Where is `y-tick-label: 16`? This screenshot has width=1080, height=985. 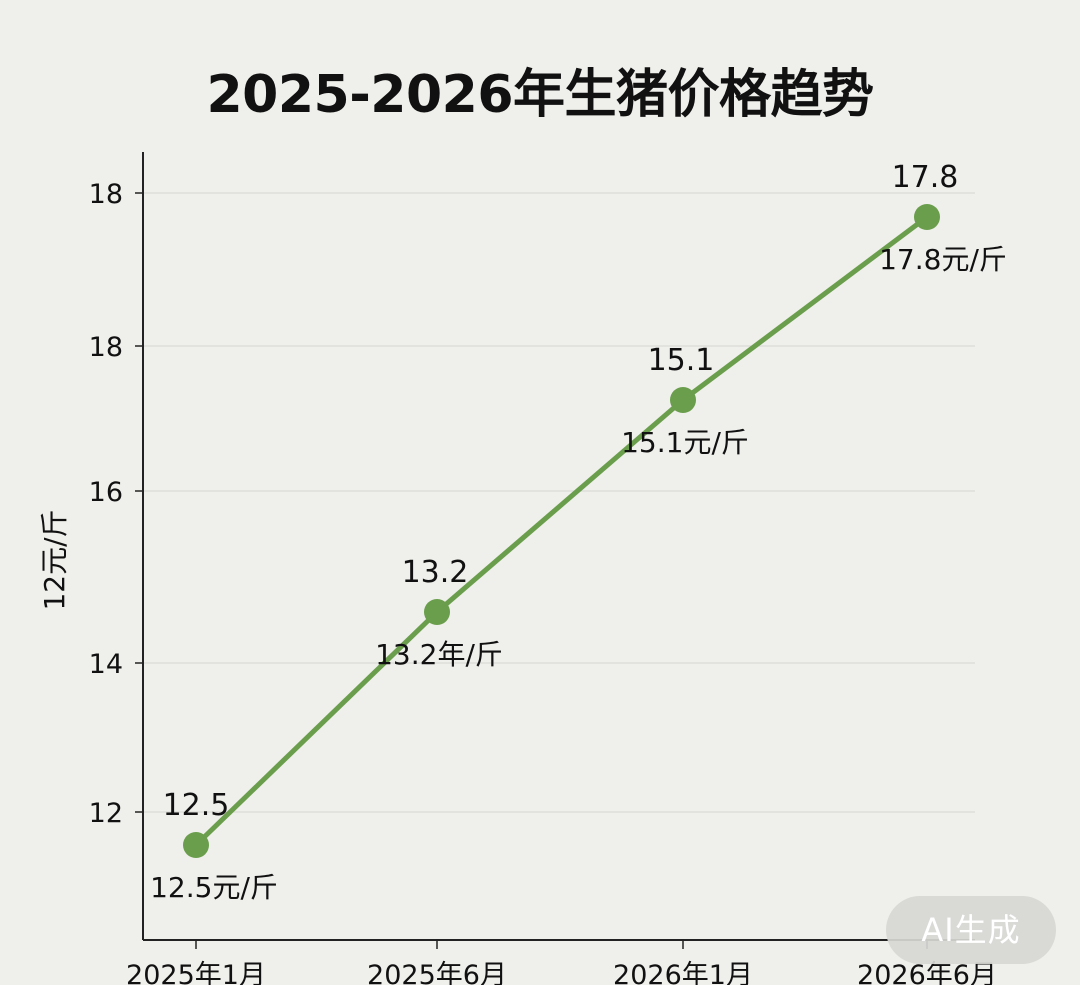
y-tick-label: 16 is located at coordinates (106, 492).